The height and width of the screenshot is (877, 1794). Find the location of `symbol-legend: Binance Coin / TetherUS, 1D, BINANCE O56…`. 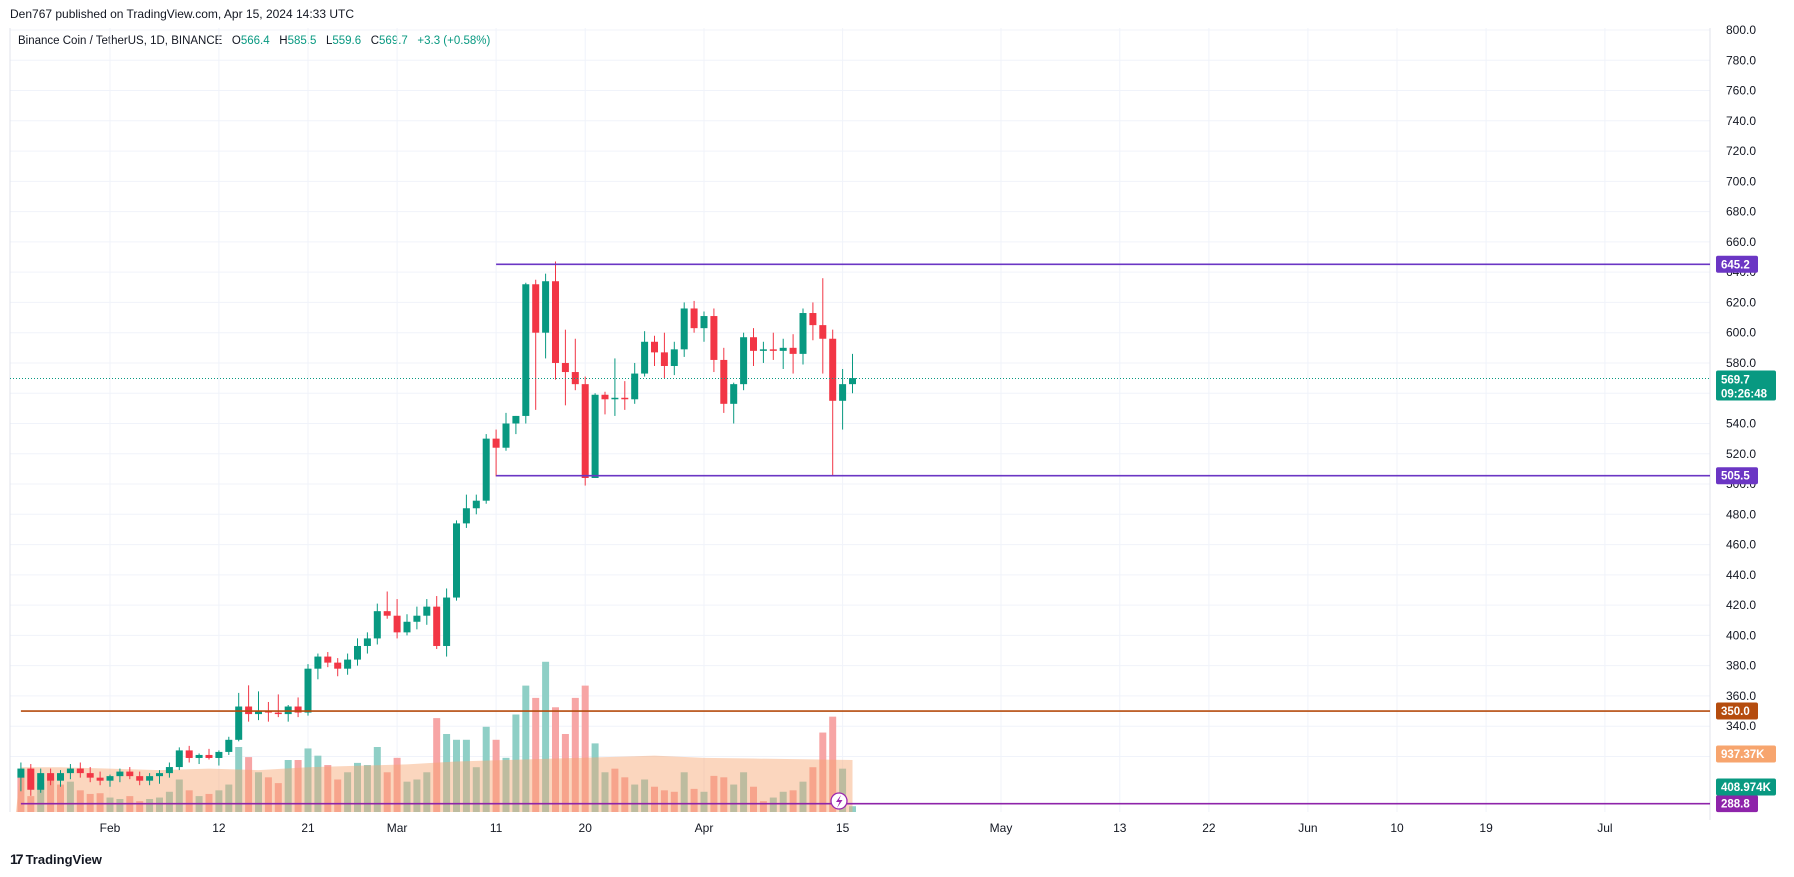

symbol-legend: Binance Coin / TetherUS, 1D, BINANCE O56… is located at coordinates (254, 41).